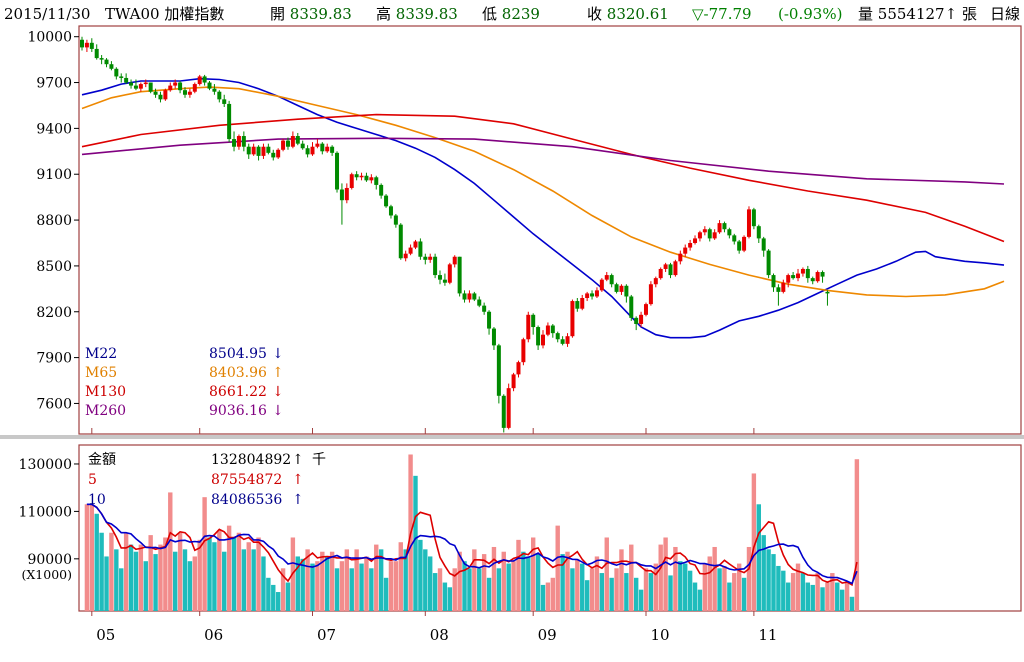  Describe the element at coordinates (298, 500) in the screenshot. I see `volume-legend-arrow: ↑` at that location.